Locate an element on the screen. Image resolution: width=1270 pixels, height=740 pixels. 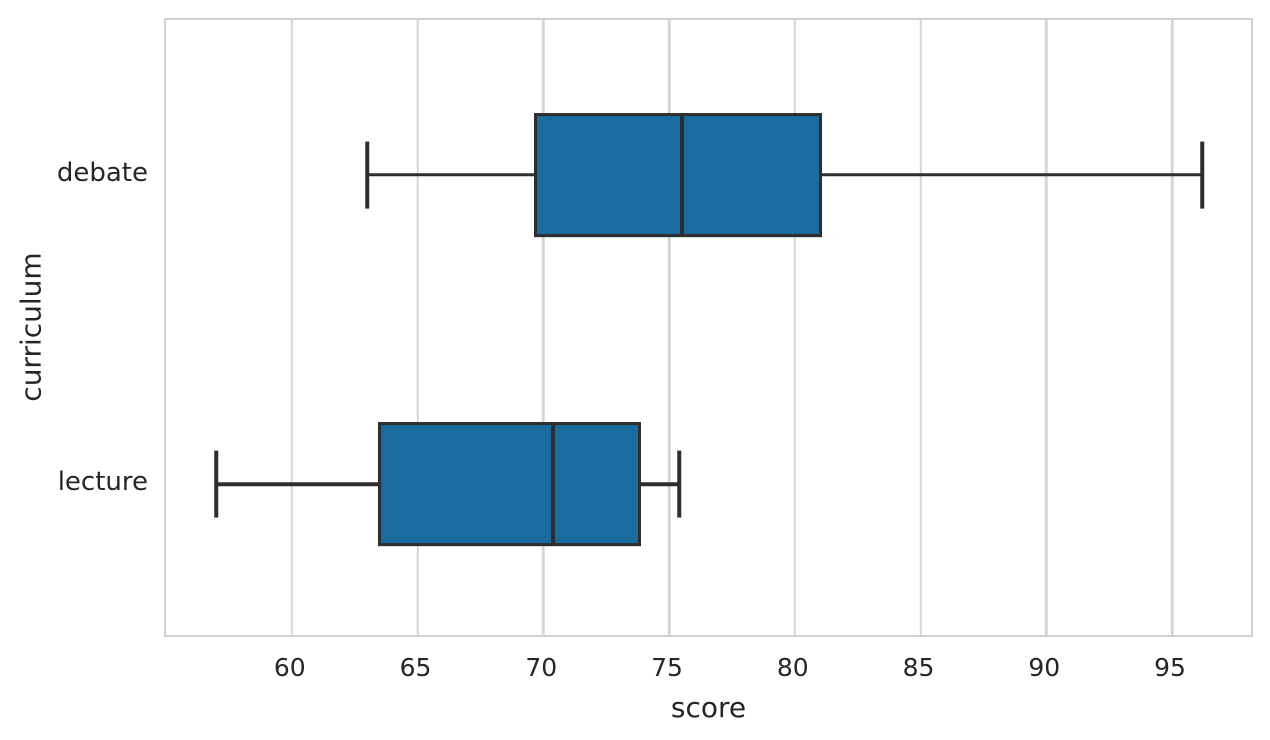
x-tick-label: 70 is located at coordinates (541, 667).